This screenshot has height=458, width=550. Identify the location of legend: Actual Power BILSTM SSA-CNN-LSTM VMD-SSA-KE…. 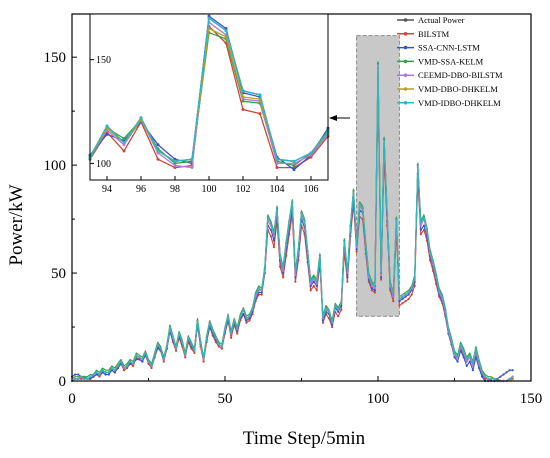
(450, 61).